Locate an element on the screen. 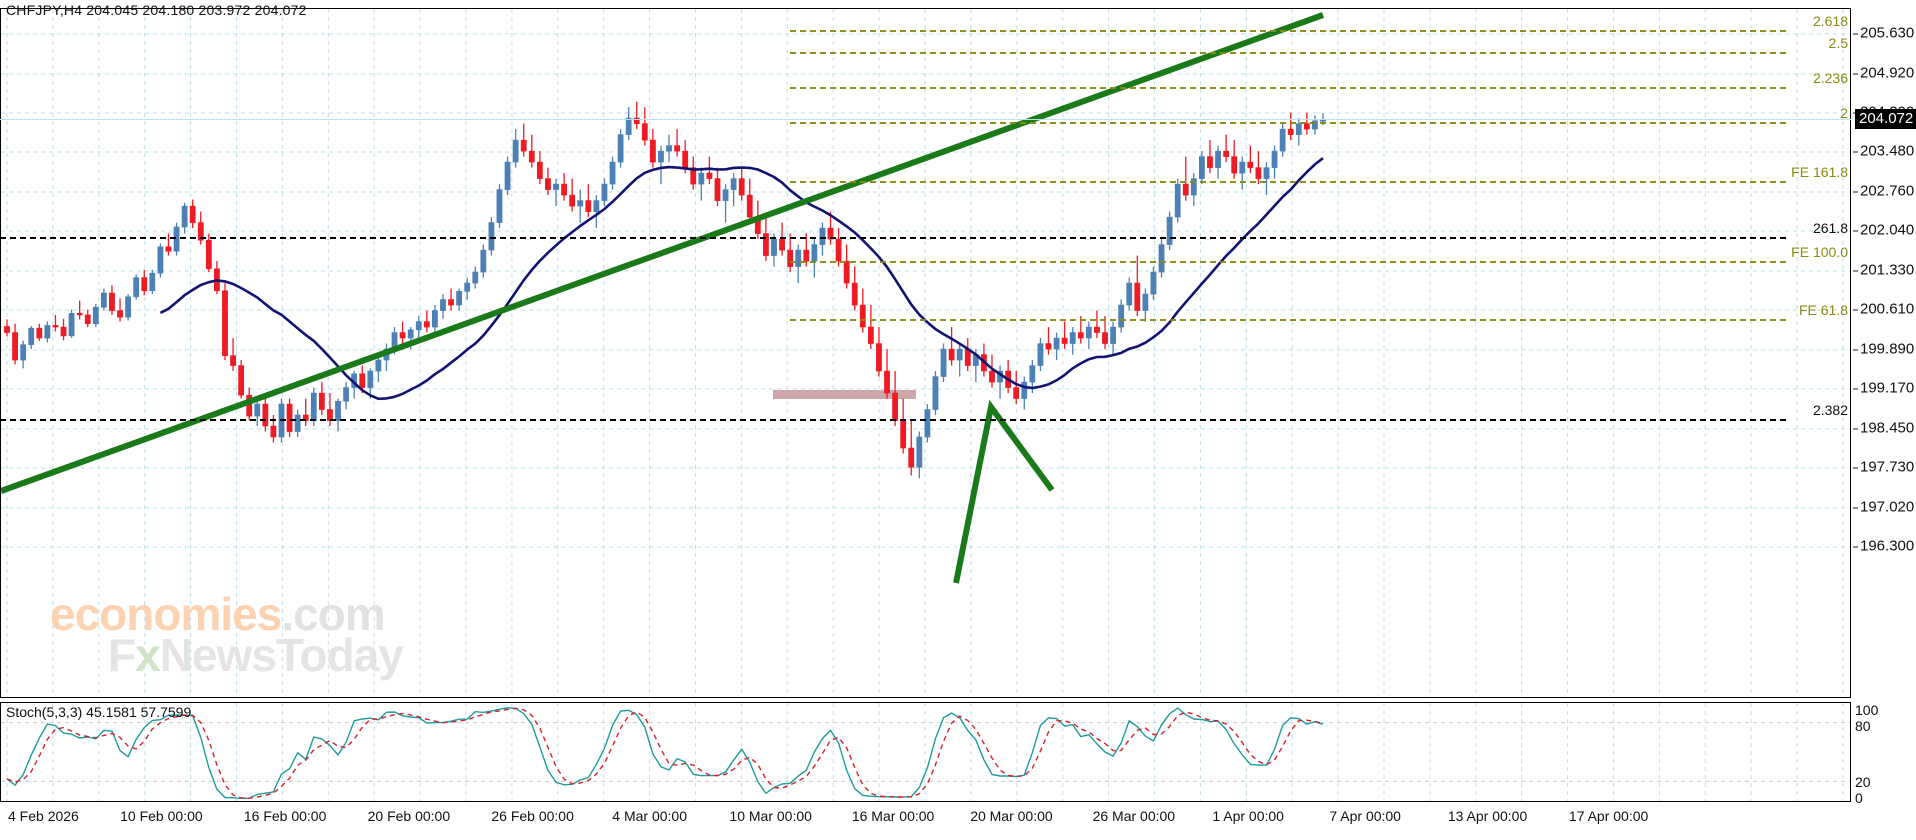 Image resolution: width=1916 pixels, height=840 pixels. time-axis-label: 10 Mar 00:00 is located at coordinates (770, 816).